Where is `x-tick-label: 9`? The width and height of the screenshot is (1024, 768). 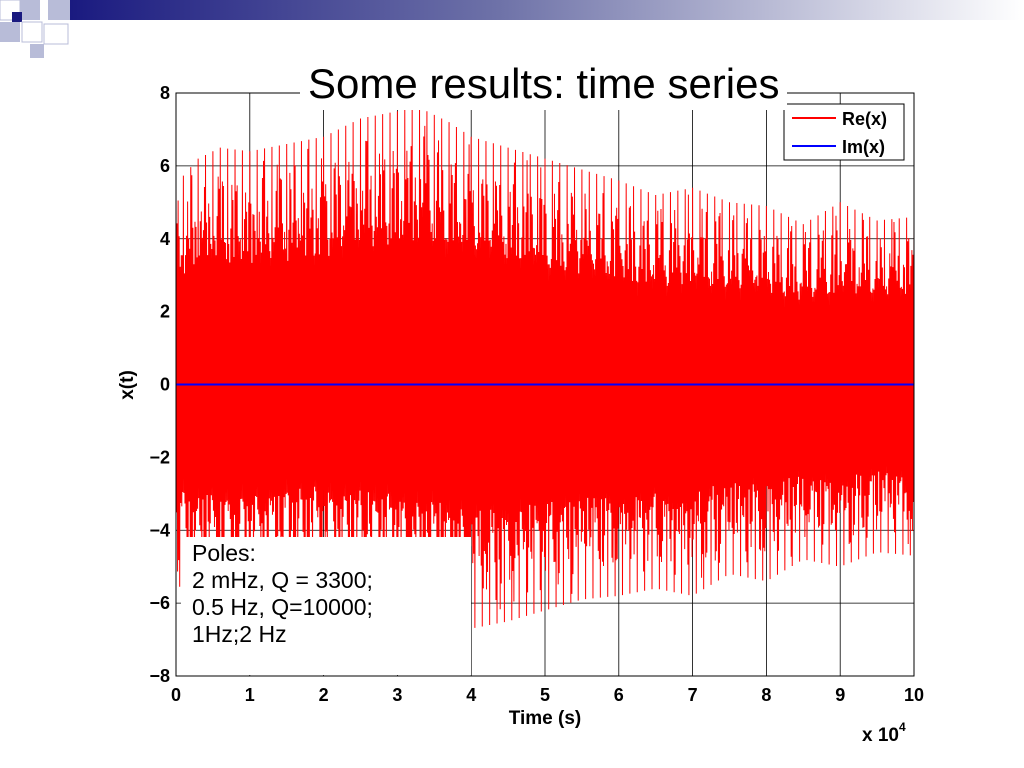 x-tick-label: 9 is located at coordinates (840, 695).